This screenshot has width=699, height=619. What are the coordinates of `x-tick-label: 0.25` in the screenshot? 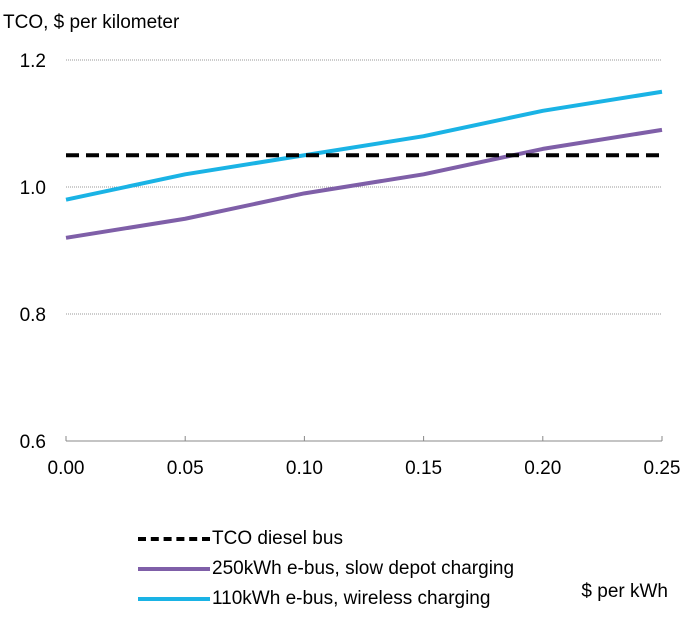 It's located at (662, 468).